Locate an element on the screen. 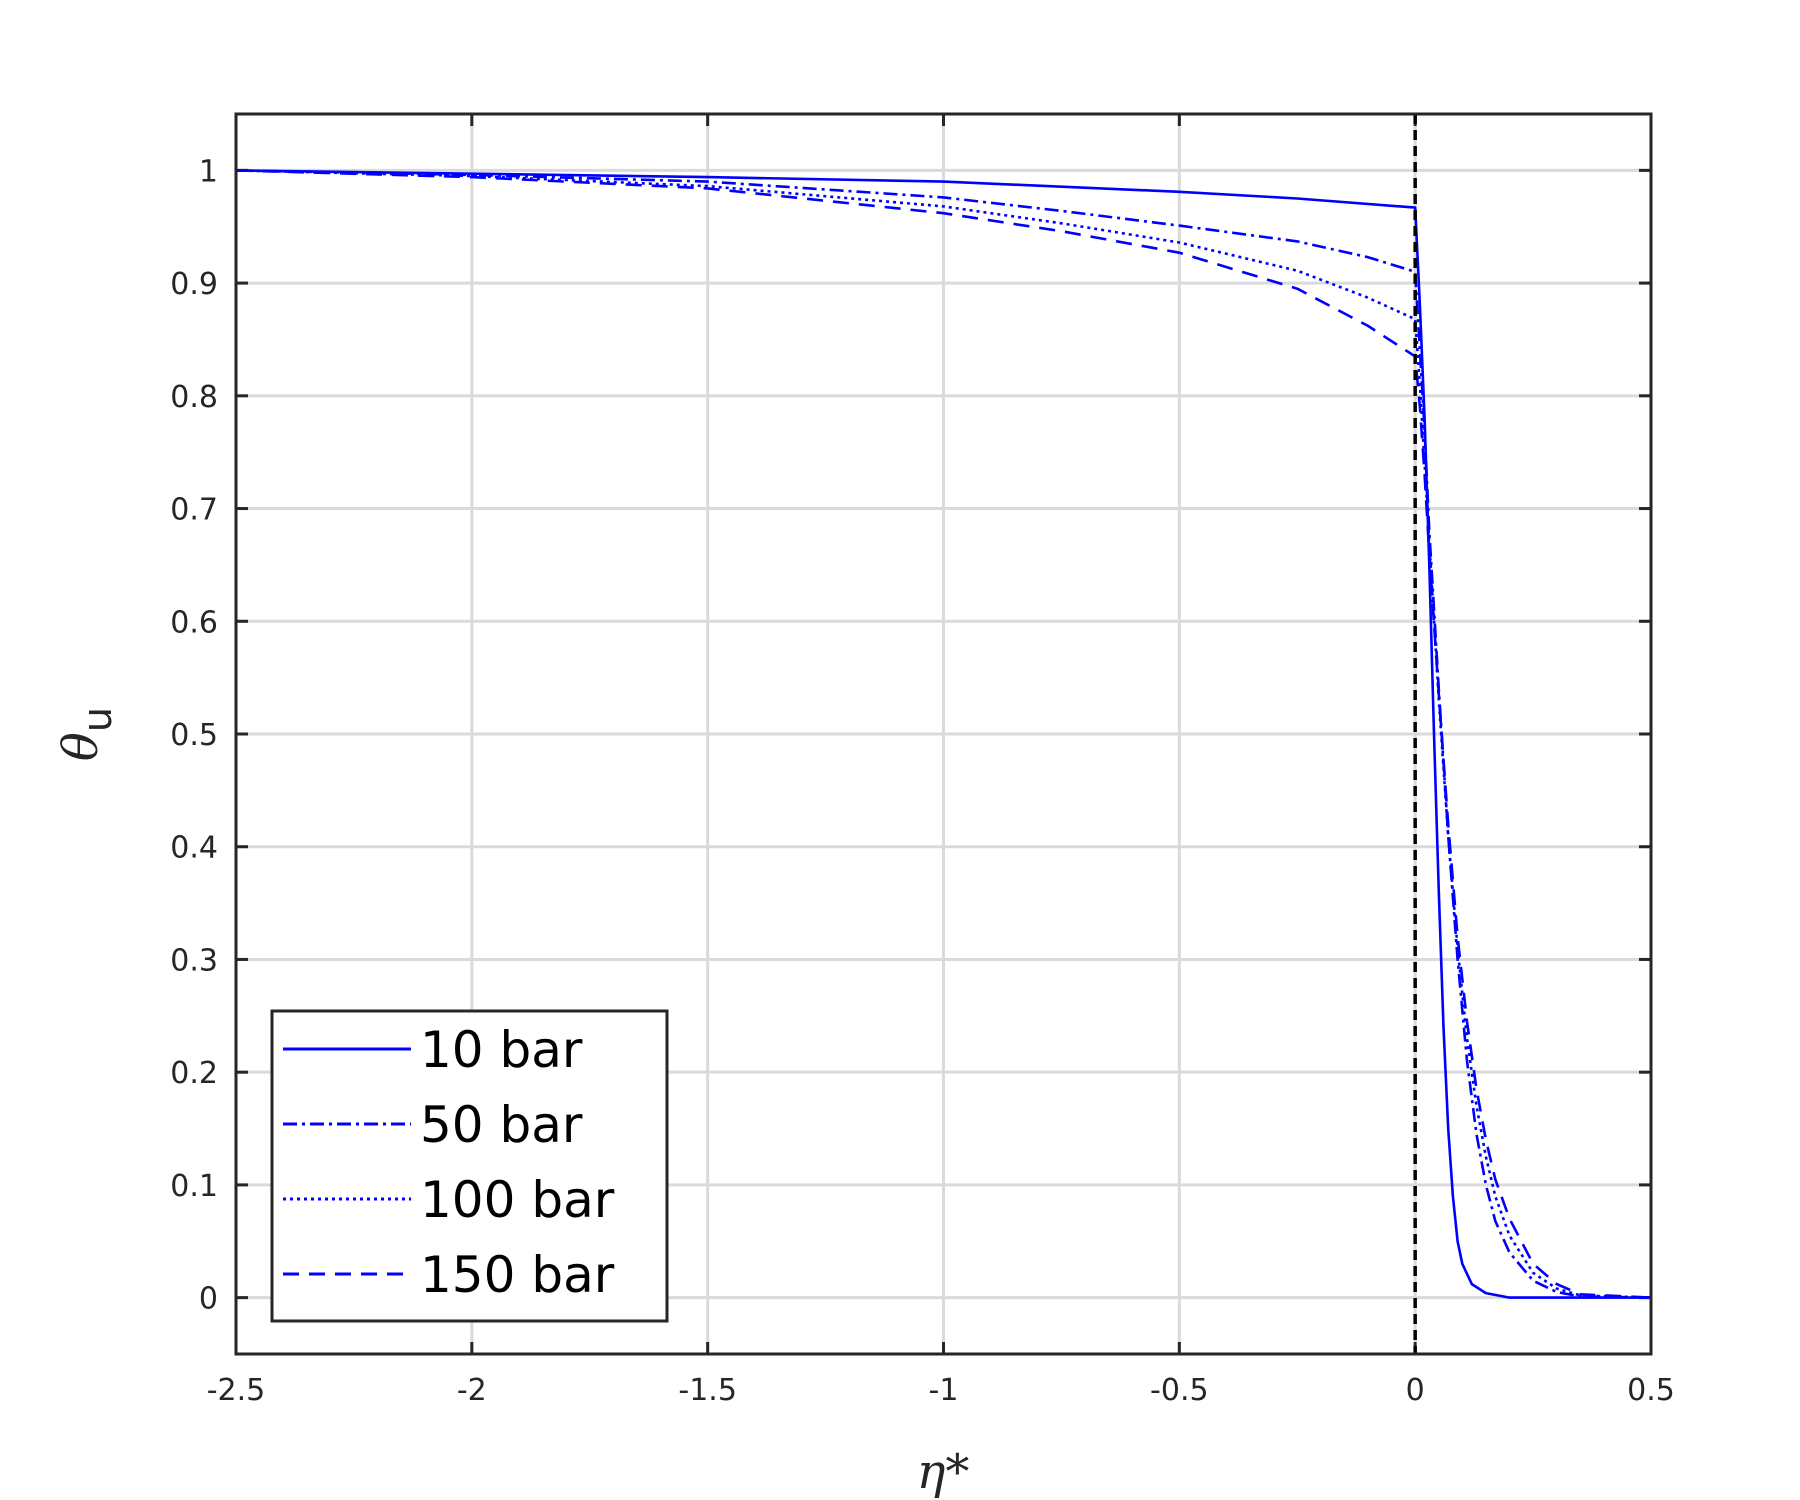 The height and width of the screenshot is (1500, 1800). x-tick-label: -1.5 is located at coordinates (707, 1390).